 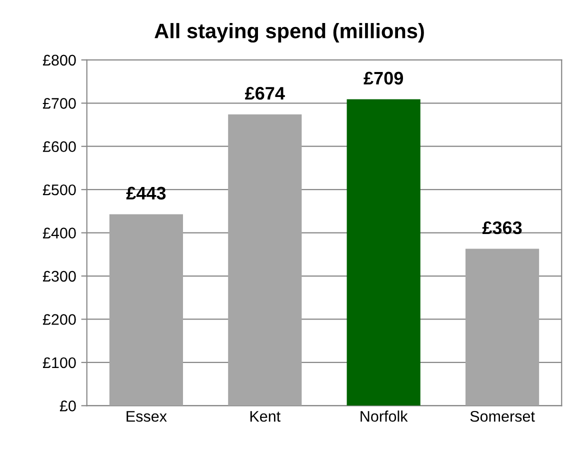 I want to click on x-tick-label: Somerset, so click(x=502, y=416).